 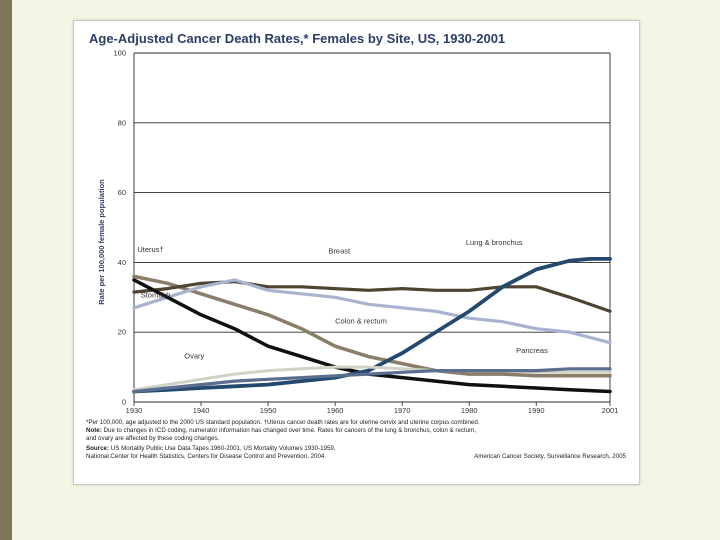 I want to click on slide-accent-bar, so click(x=6, y=270).